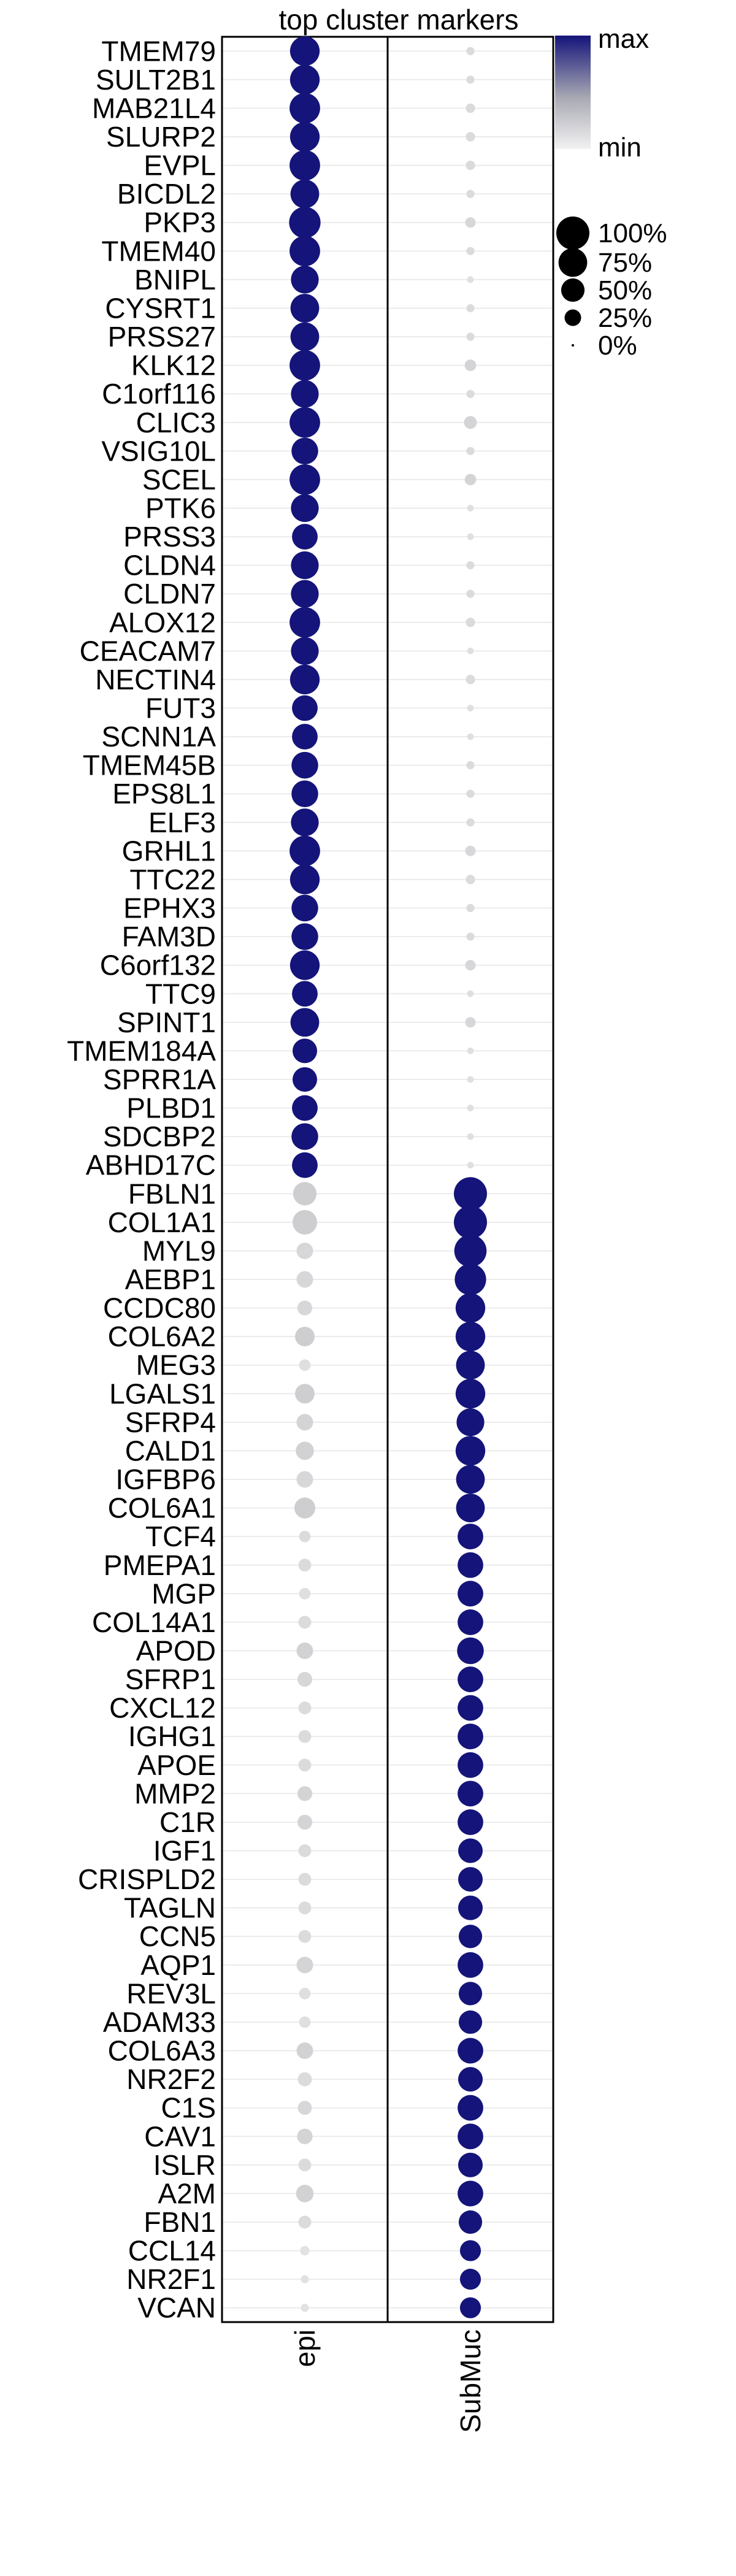 The image size is (736, 2576). Describe the element at coordinates (304, 1479) in the screenshot. I see `dot-IGFBP6-epi` at that location.